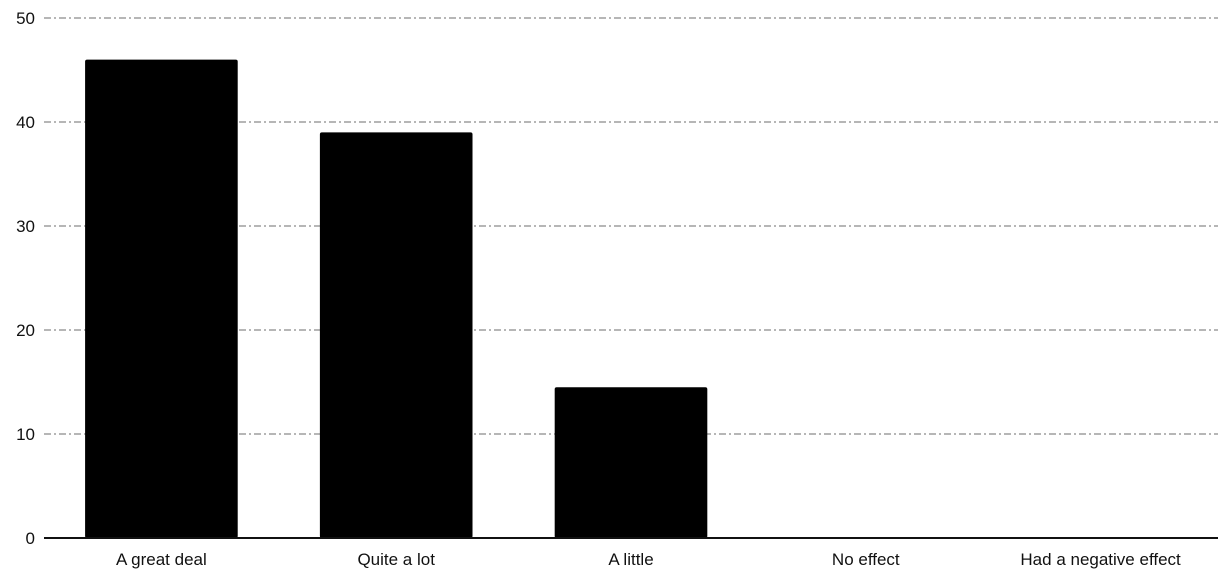 This screenshot has height=574, width=1221. Describe the element at coordinates (25, 122) in the screenshot. I see `y-tick-label: 40` at that location.